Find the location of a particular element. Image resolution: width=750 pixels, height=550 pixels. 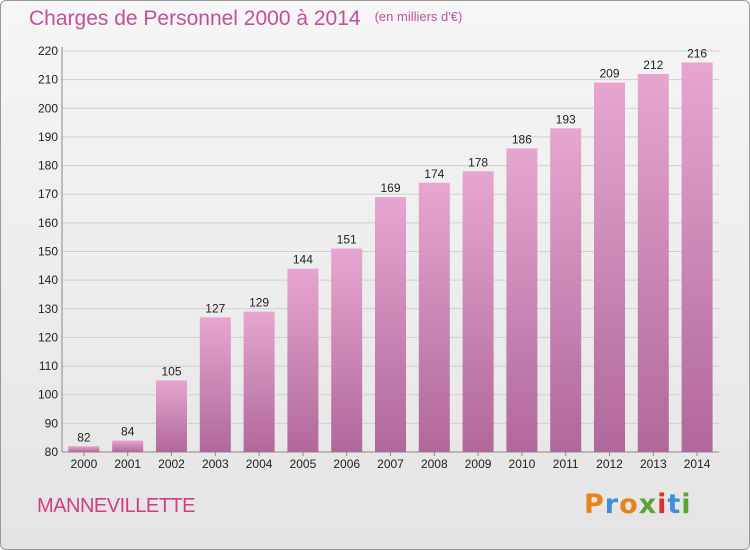

value-label: 105 is located at coordinates (171, 371).